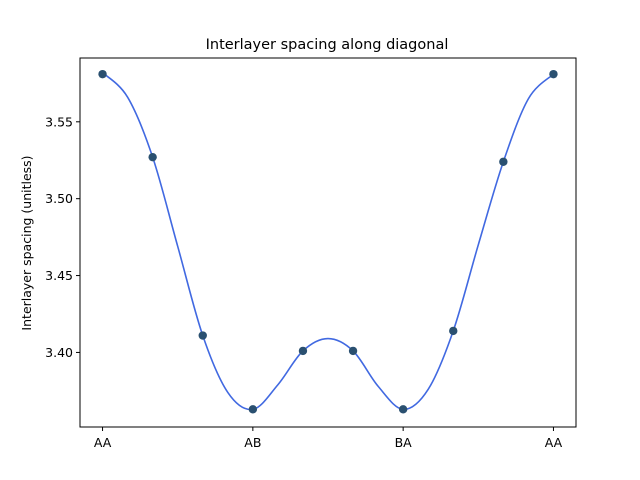  Describe the element at coordinates (59, 352) in the screenshot. I see `y-tick-label: 3.40` at that location.